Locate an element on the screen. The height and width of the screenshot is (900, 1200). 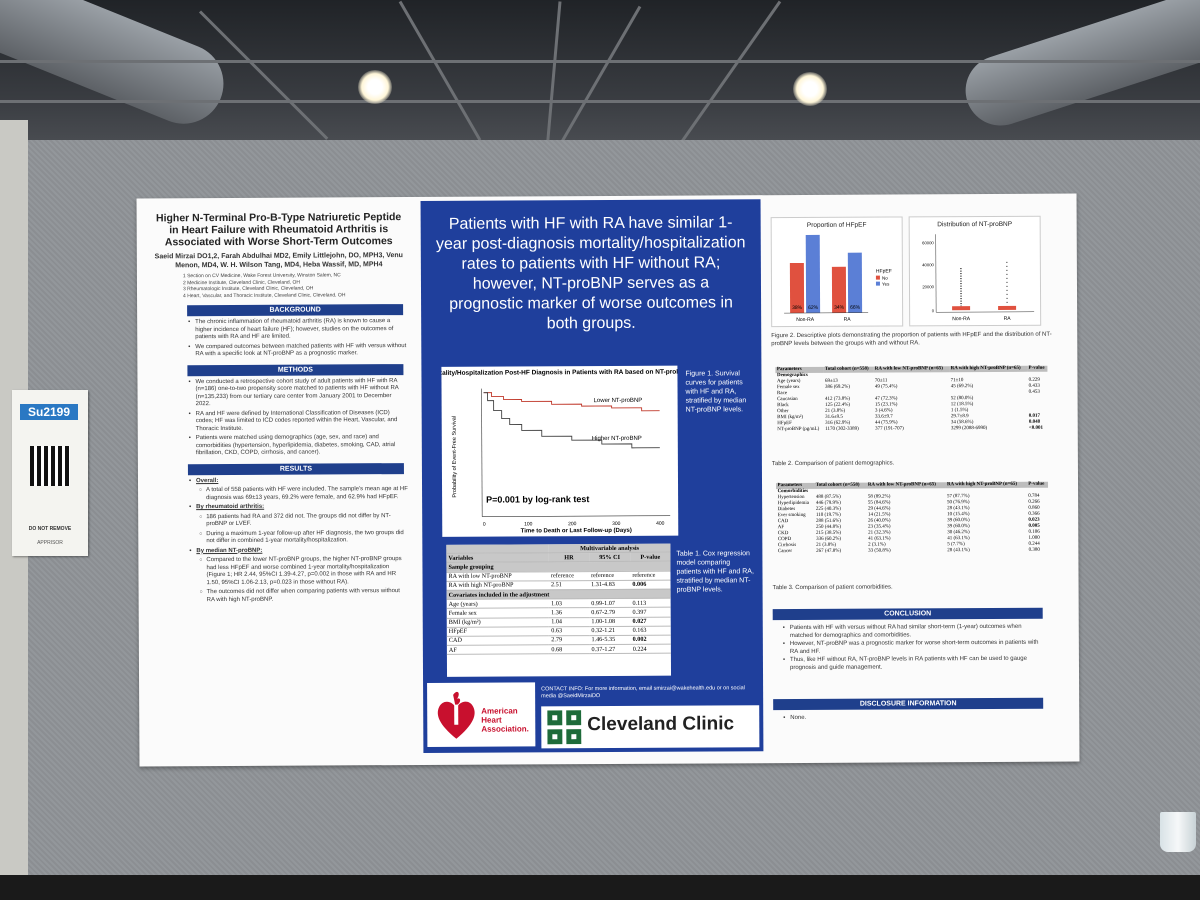
t1-cell: 0.027 is located at coordinates (650, 621).